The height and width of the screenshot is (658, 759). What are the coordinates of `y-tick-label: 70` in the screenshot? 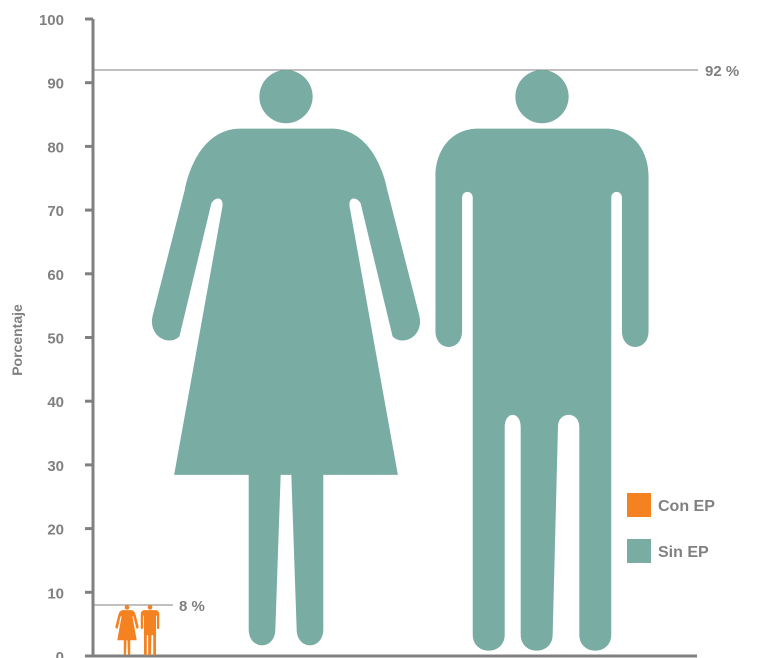 It's located at (55, 211).